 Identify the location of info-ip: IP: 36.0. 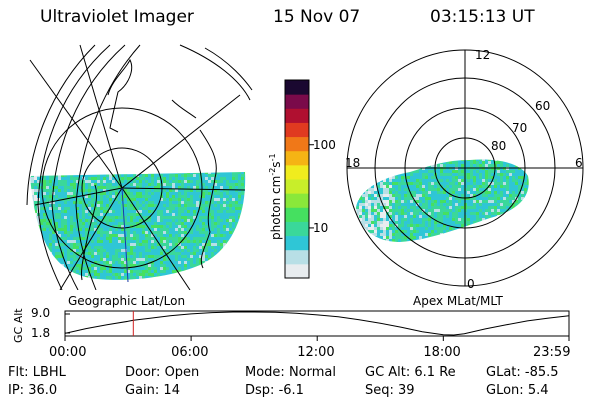
(33, 390).